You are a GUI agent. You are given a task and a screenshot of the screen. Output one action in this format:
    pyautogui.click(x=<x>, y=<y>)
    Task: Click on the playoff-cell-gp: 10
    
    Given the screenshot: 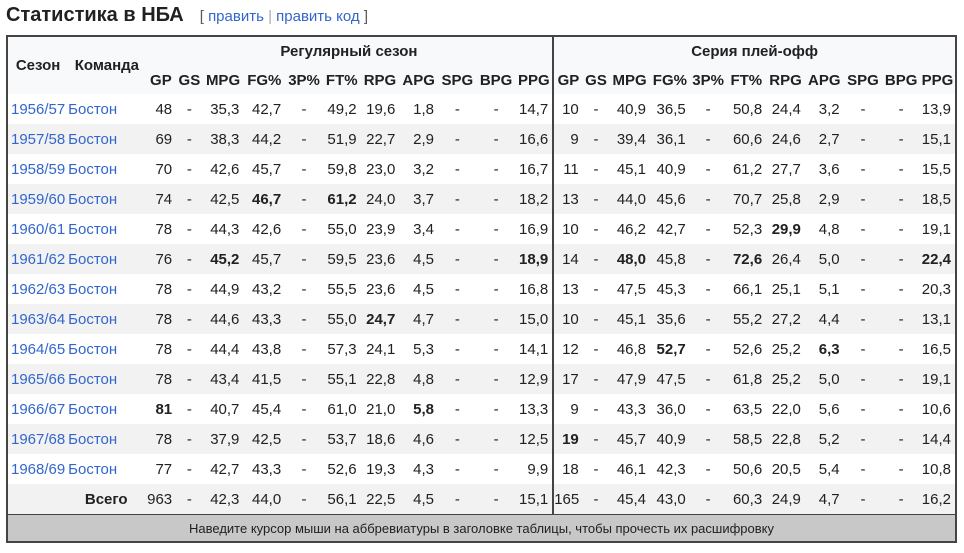 What is the action you would take?
    pyautogui.click(x=567, y=109)
    